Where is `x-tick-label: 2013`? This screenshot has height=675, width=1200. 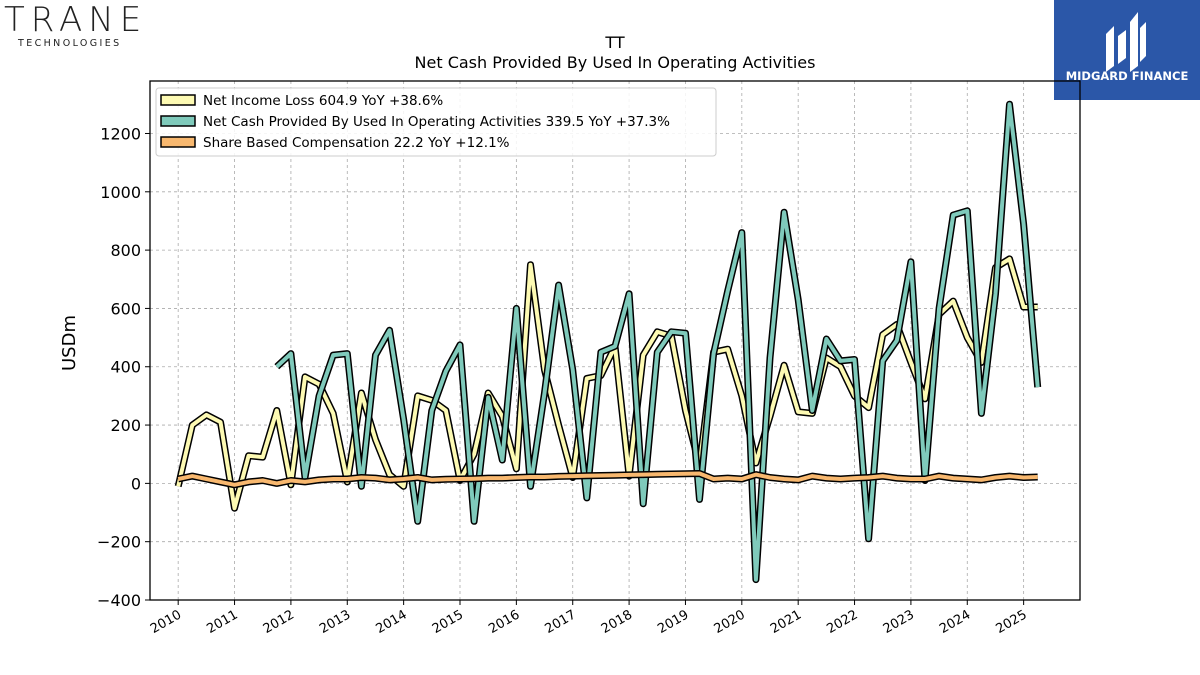 x-tick-label: 2013 is located at coordinates (335, 622).